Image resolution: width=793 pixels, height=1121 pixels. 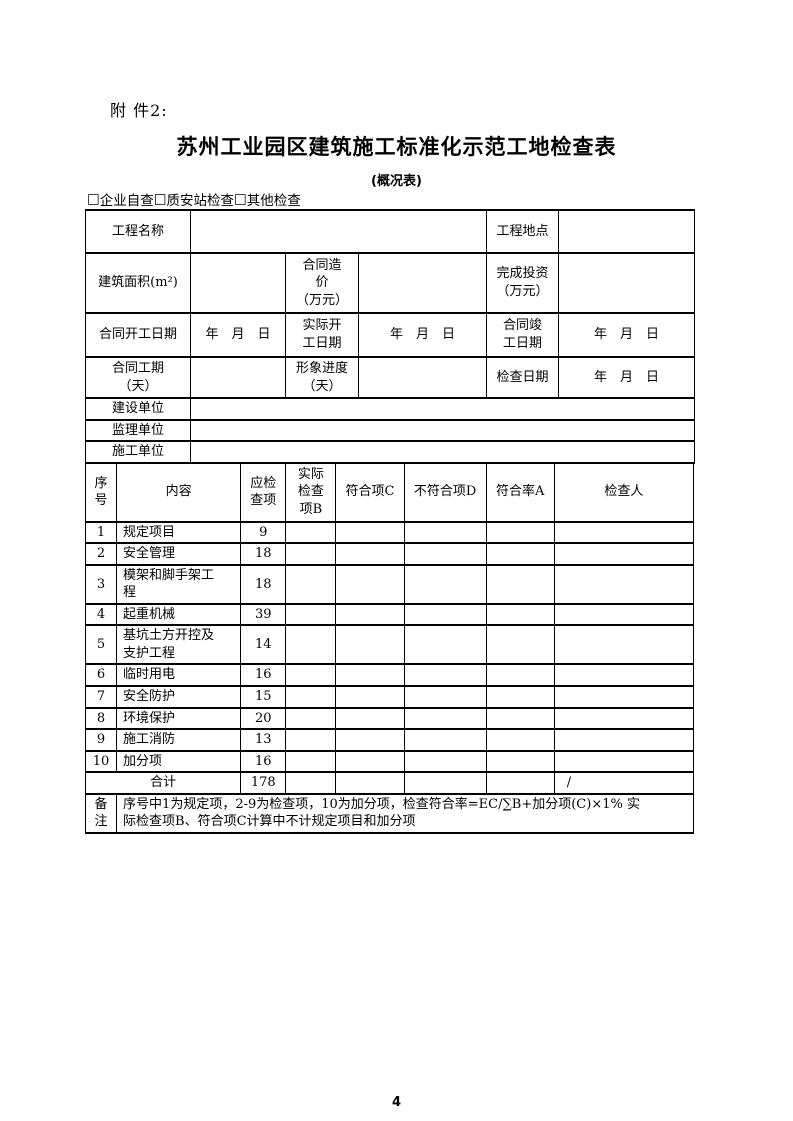 What do you see at coordinates (238, 377) in the screenshot?
I see `contract-duration-value` at bounding box center [238, 377].